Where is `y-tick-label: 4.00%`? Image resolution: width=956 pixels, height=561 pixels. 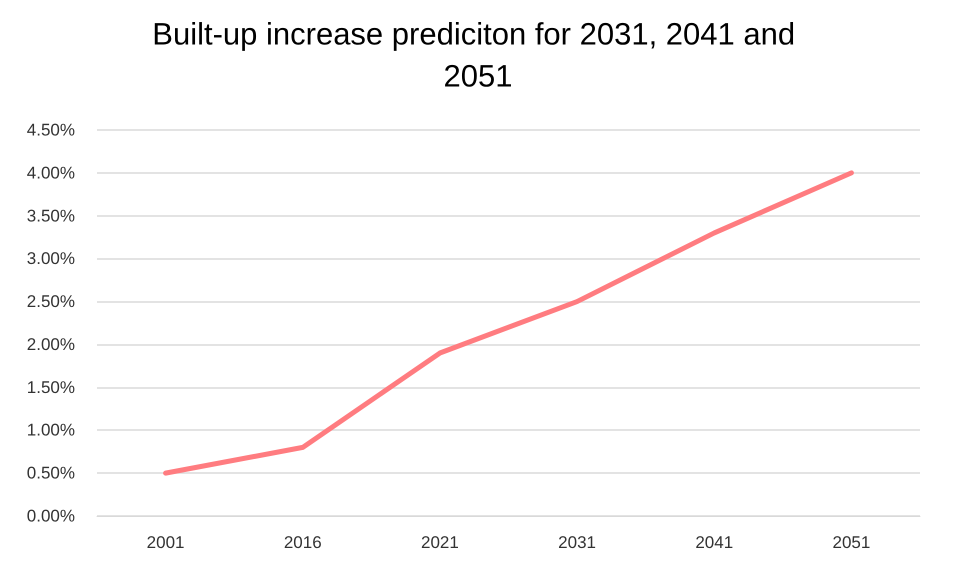
y-tick-label: 4.00% is located at coordinates (50, 172).